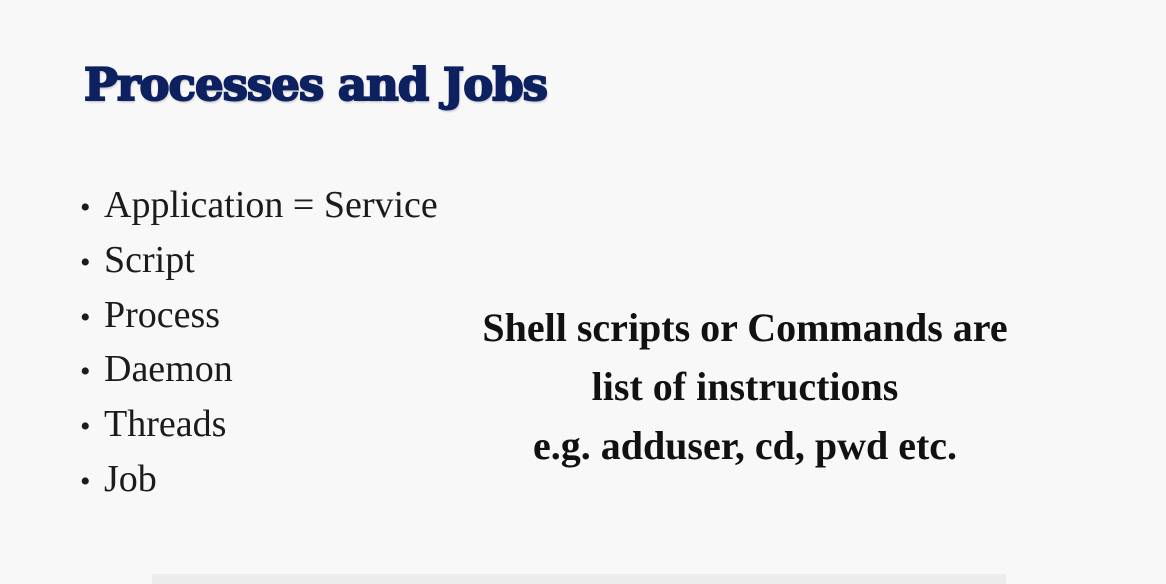 This screenshot has height=584, width=1166. What do you see at coordinates (165, 424) in the screenshot?
I see `bullet-text: Threads` at bounding box center [165, 424].